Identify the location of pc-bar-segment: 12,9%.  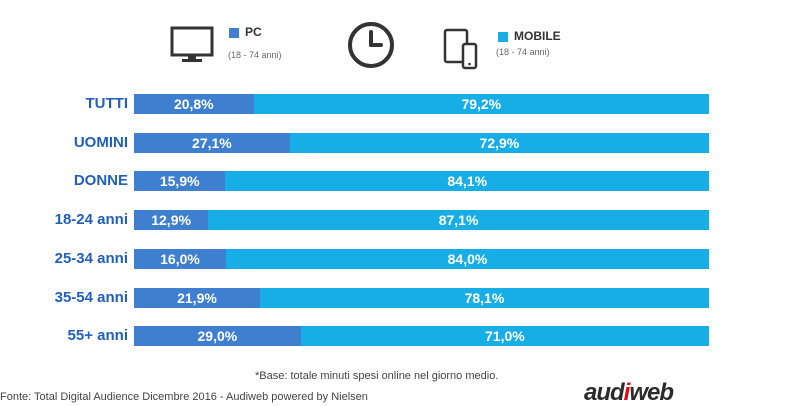
(171, 220).